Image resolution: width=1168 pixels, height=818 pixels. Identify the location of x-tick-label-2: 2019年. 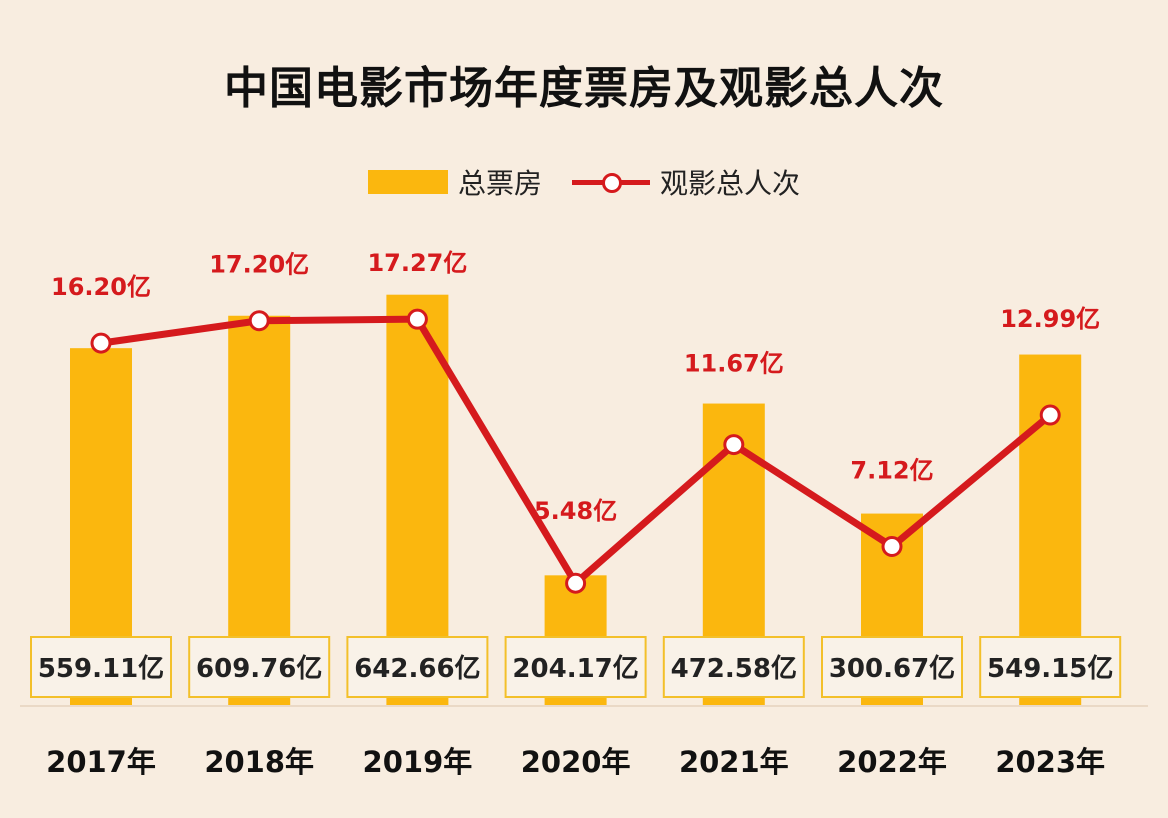
(418, 762).